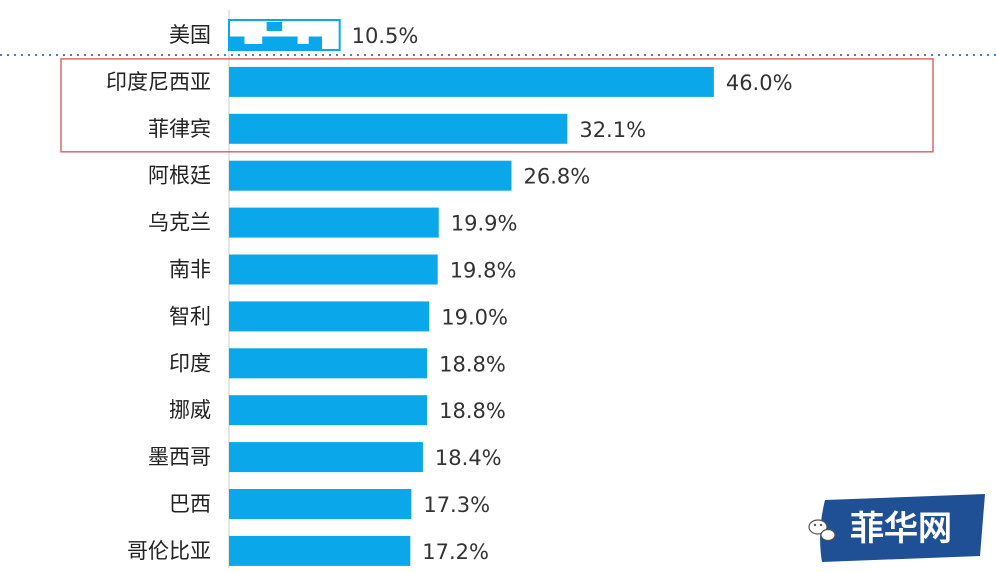 The width and height of the screenshot is (996, 572). What do you see at coordinates (284, 35) in the screenshot?
I see `bar-reference` at bounding box center [284, 35].